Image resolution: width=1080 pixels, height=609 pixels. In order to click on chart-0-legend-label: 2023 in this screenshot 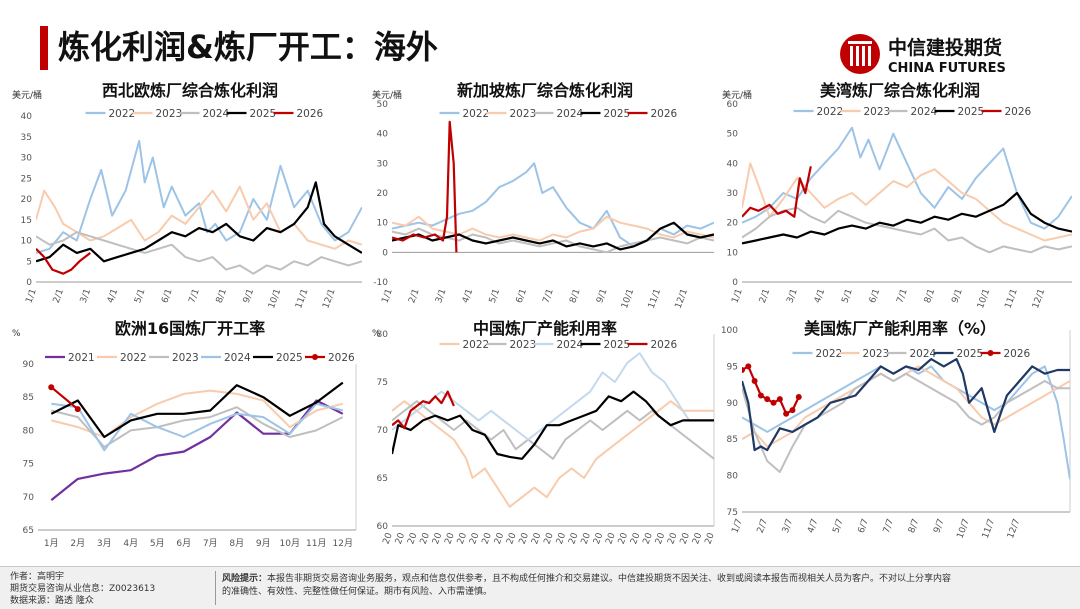, I will do `click(169, 114)`.